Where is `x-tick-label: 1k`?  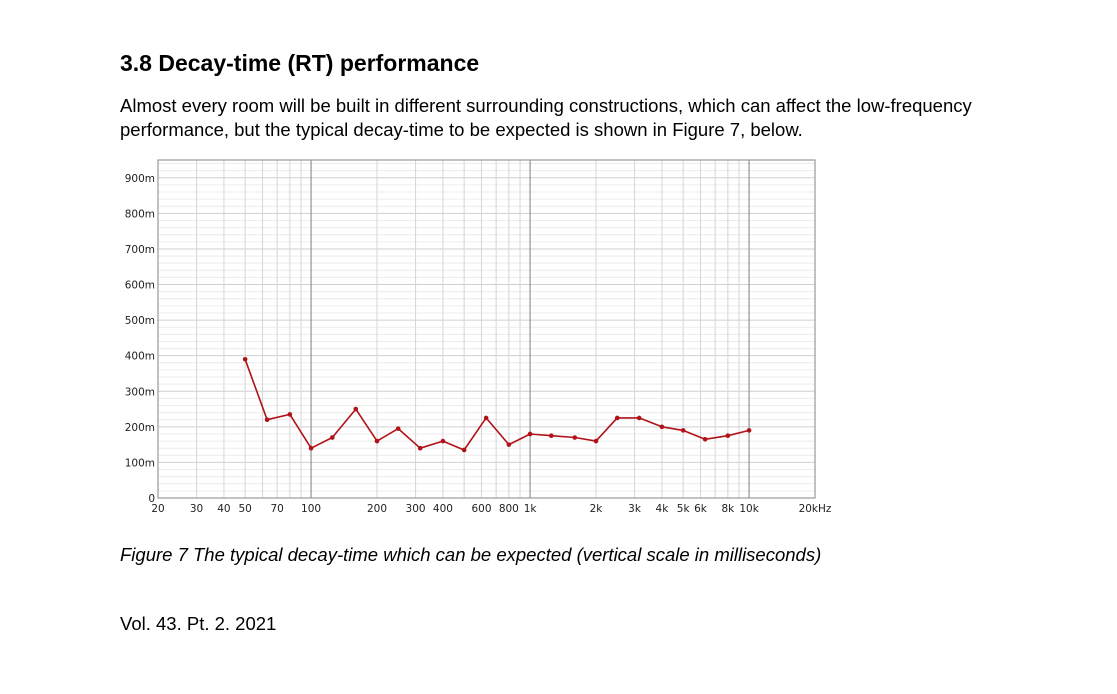
x-tick-label: 1k is located at coordinates (531, 509).